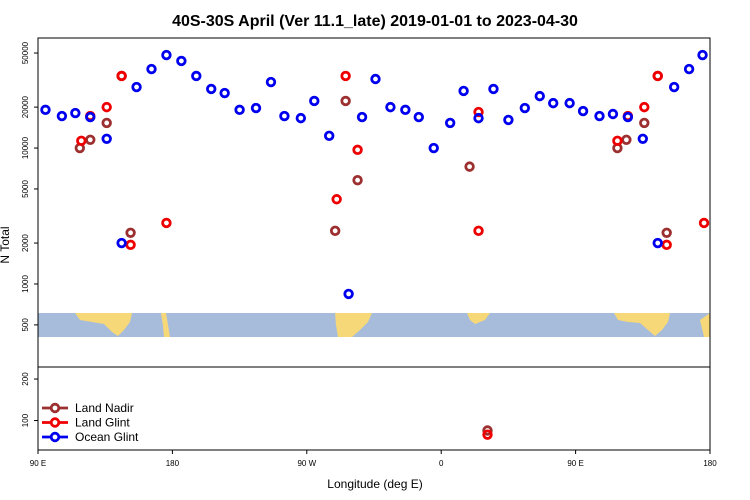  I want to click on y-axis-label: N Total, so click(6, 244).